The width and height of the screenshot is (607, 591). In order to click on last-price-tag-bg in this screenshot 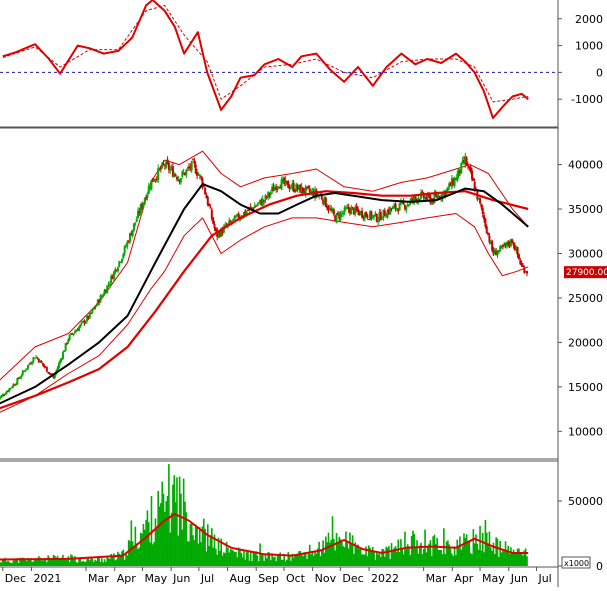, I will do `click(585, 272)`.